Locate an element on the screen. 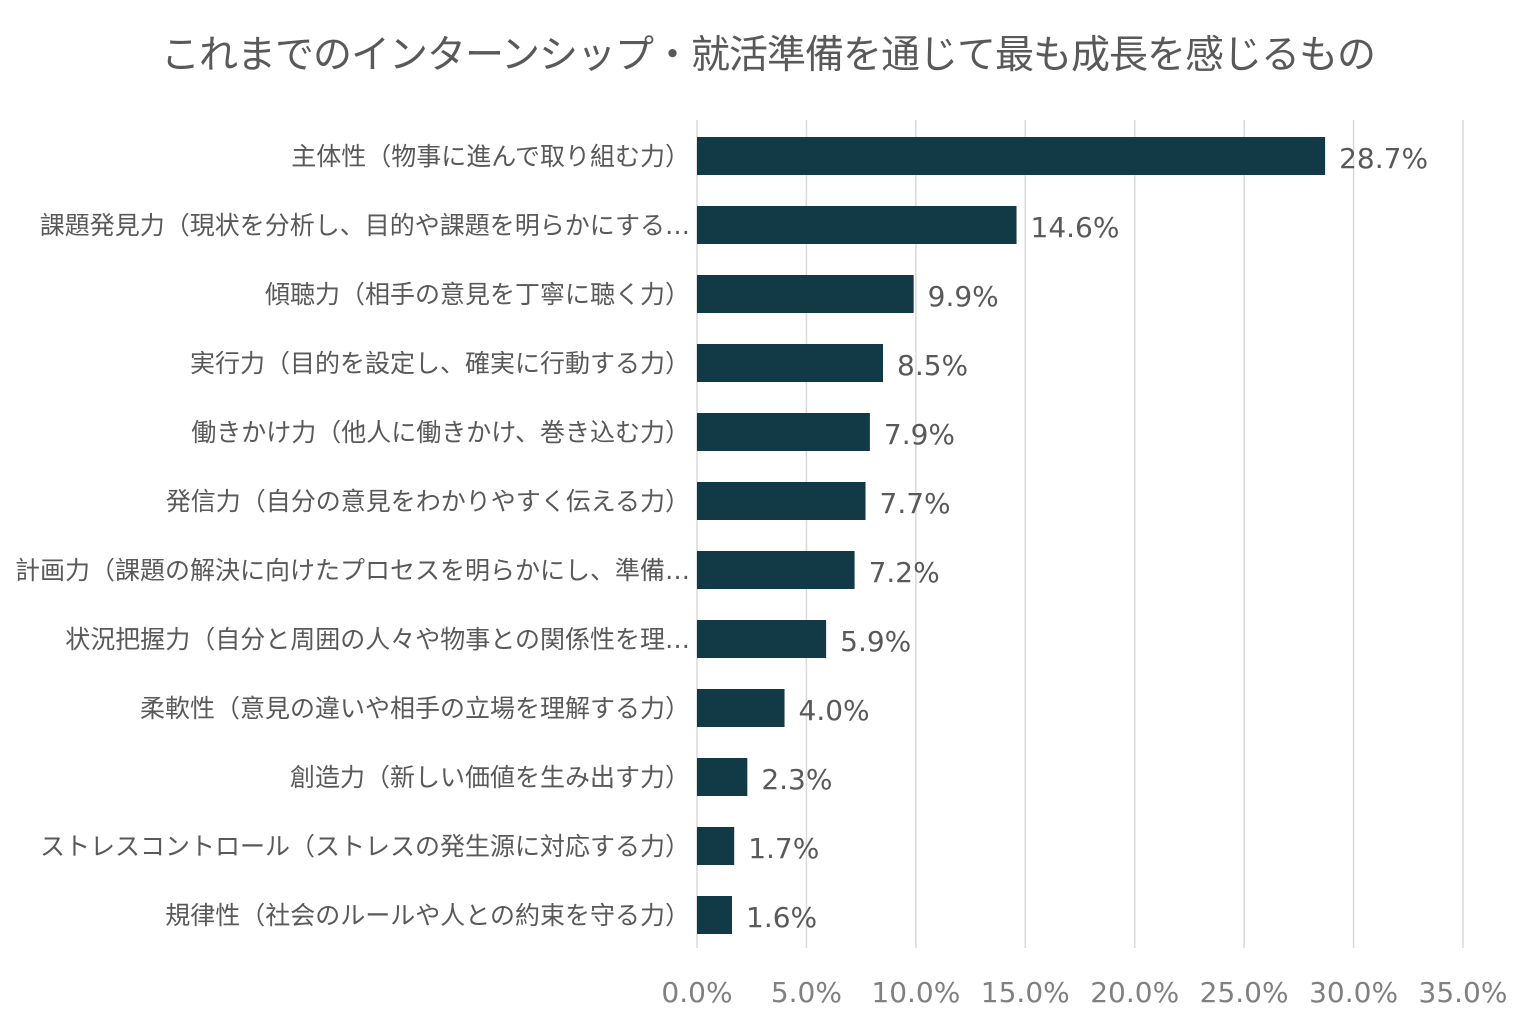 The width and height of the screenshot is (1536, 1023). x-tick-label: 30.0% is located at coordinates (1353, 992).